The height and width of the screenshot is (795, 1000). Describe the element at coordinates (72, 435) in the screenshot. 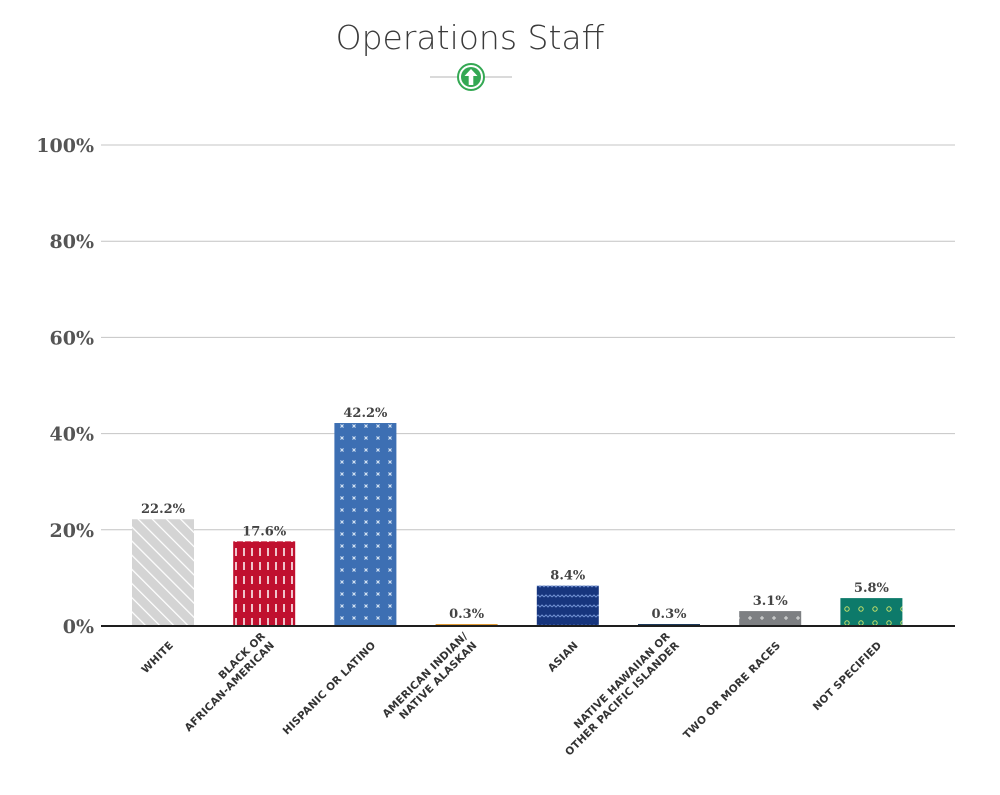

I see `y-tick-label: 40%` at that location.